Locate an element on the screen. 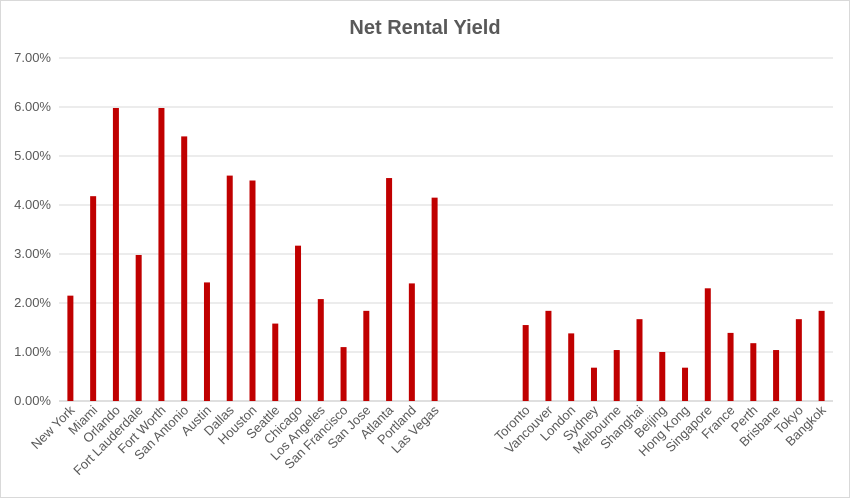  y-tick-label: 1.00% is located at coordinates (32, 351).